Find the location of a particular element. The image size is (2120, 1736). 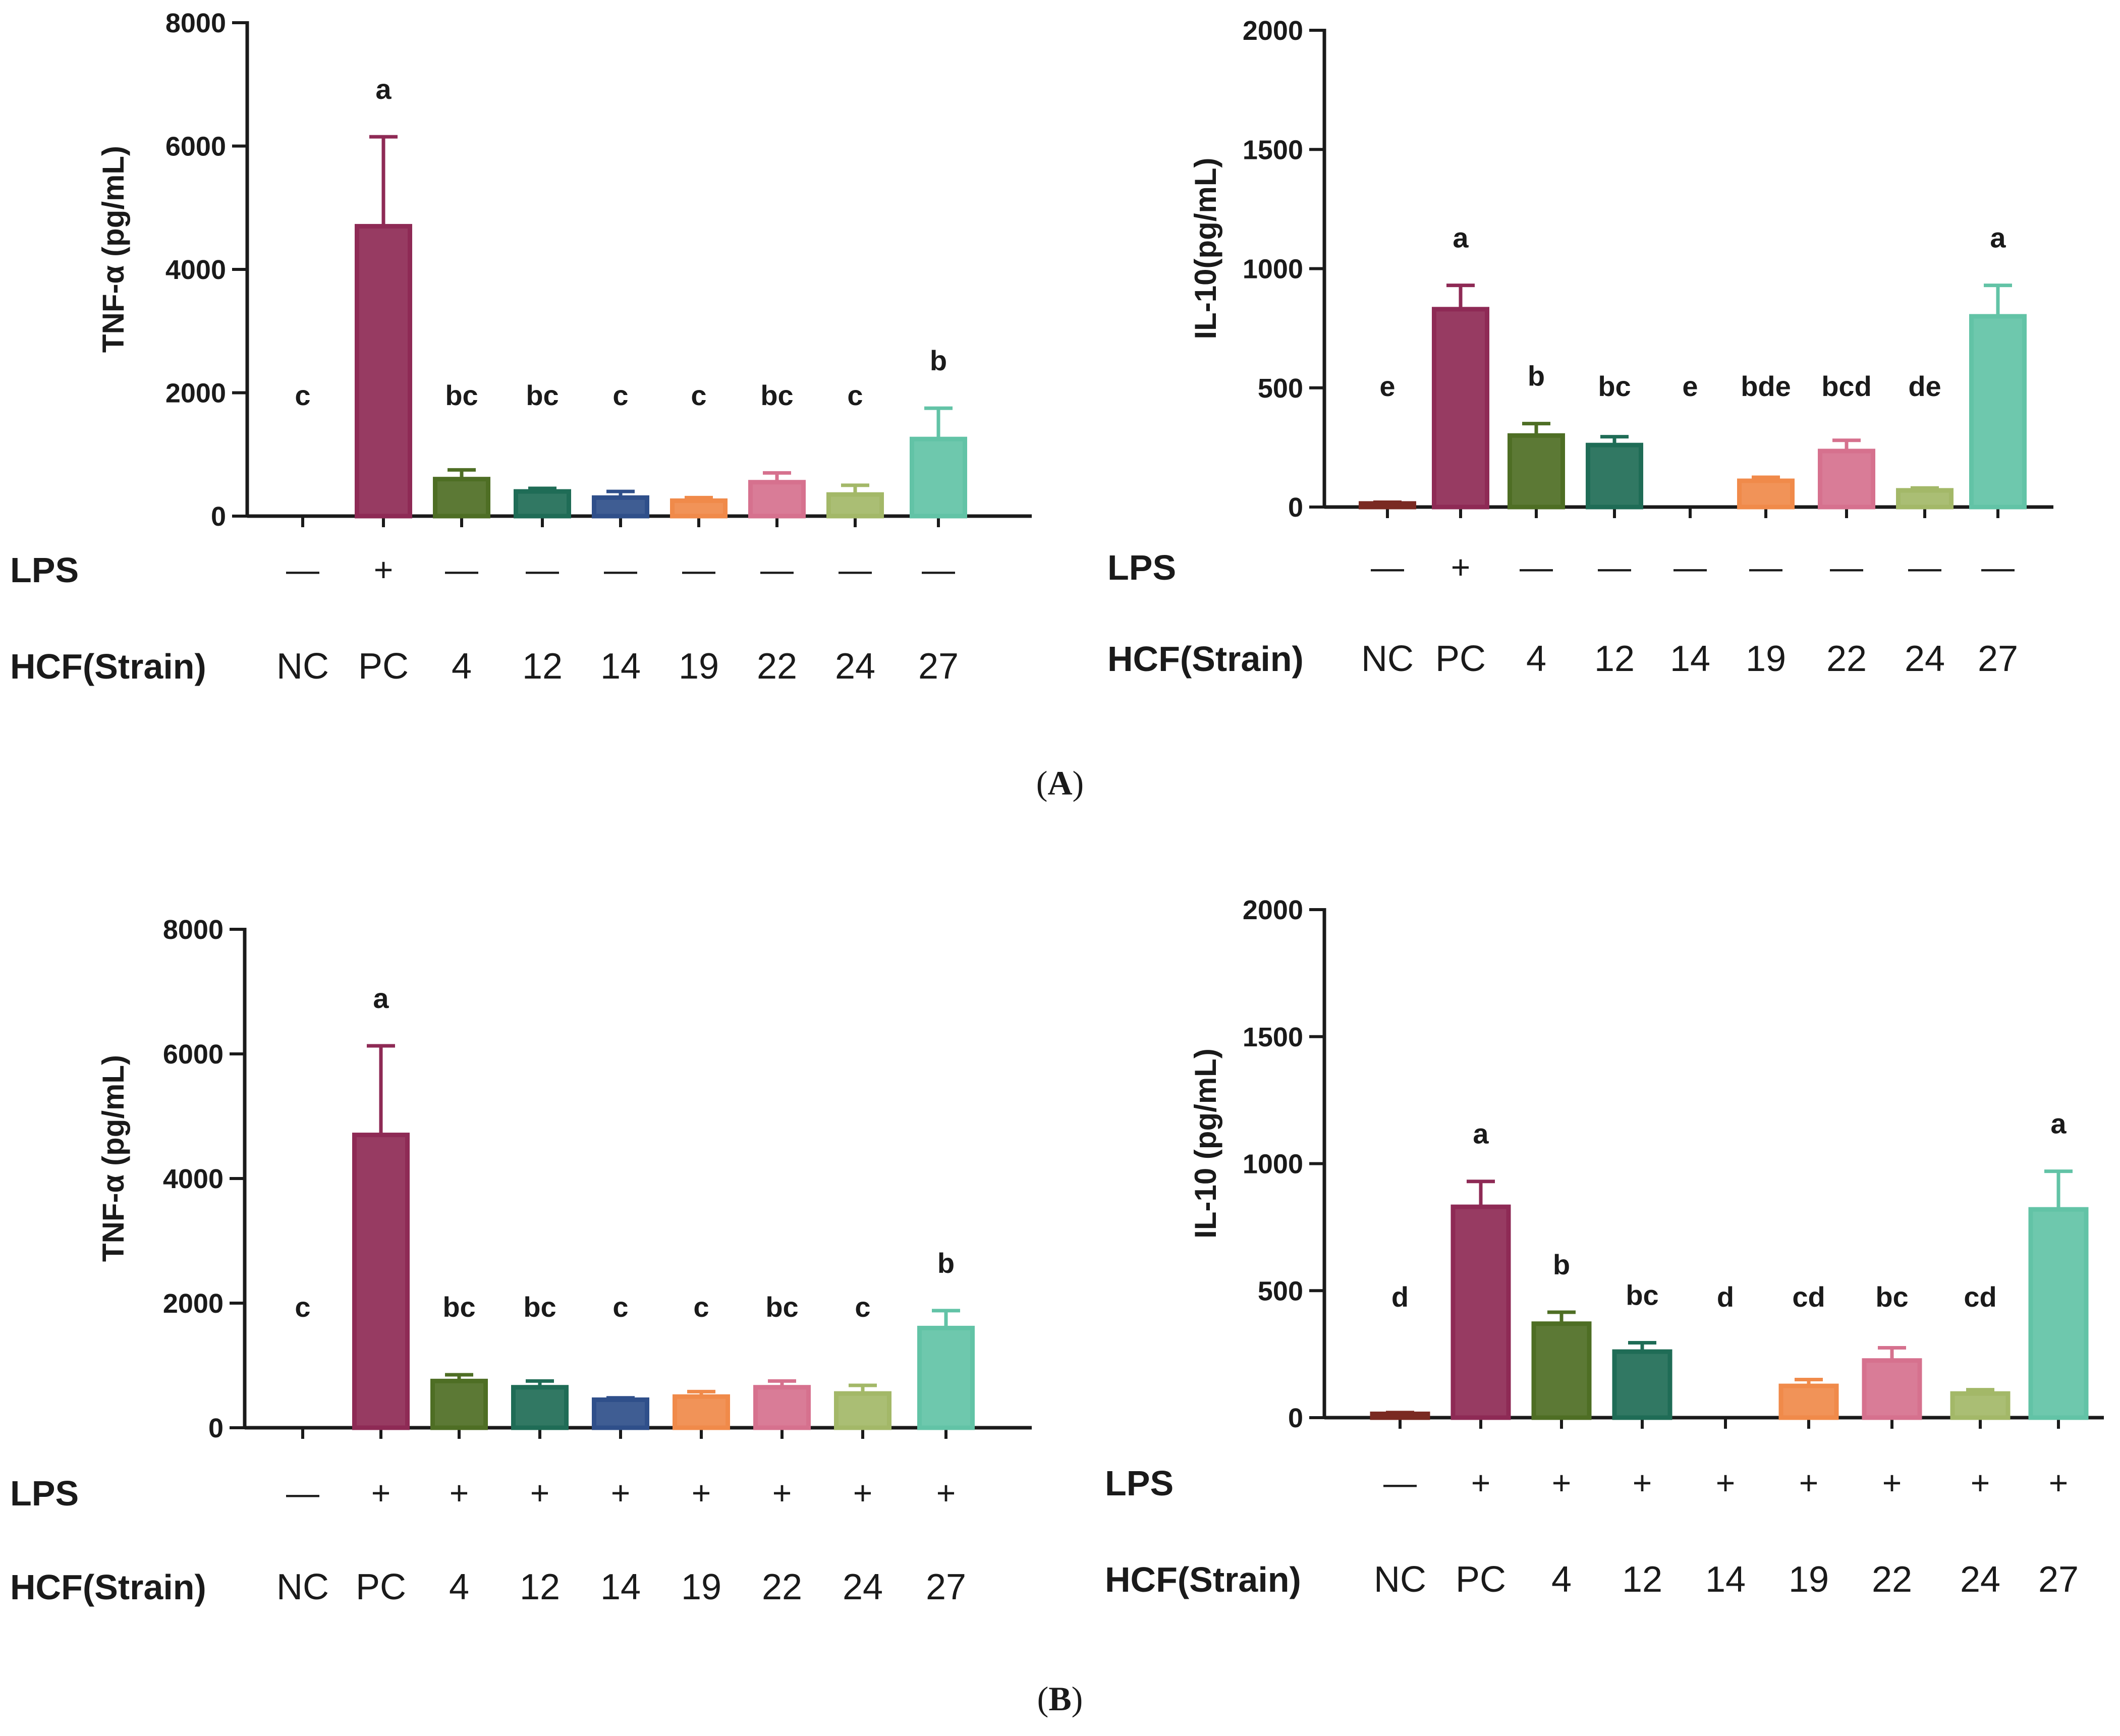

y-tick-label: 1500 is located at coordinates (1273, 1037).